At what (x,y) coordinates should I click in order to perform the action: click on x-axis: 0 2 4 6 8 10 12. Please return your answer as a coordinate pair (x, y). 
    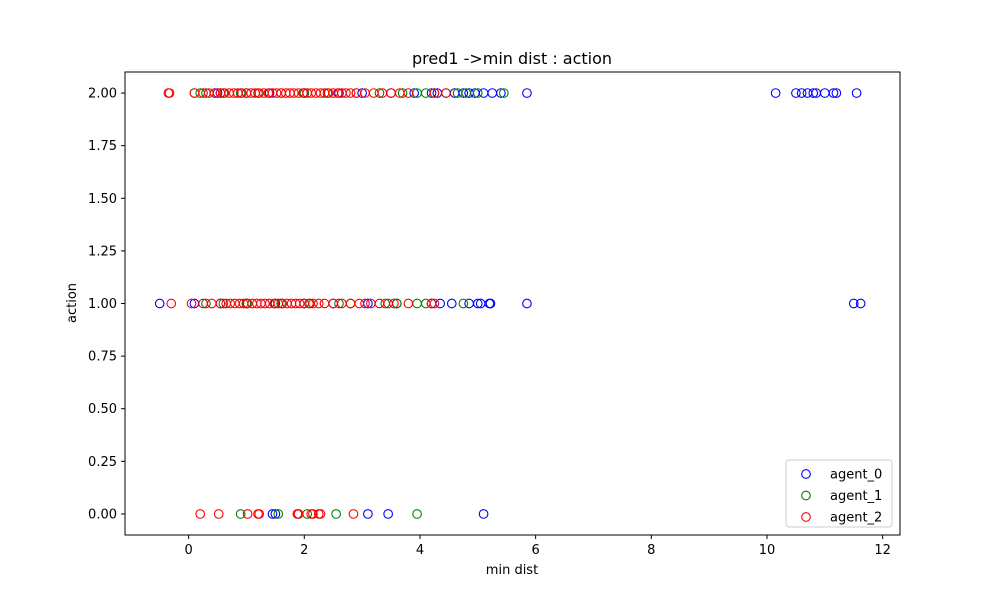
    Looking at the image, I should click on (537, 546).